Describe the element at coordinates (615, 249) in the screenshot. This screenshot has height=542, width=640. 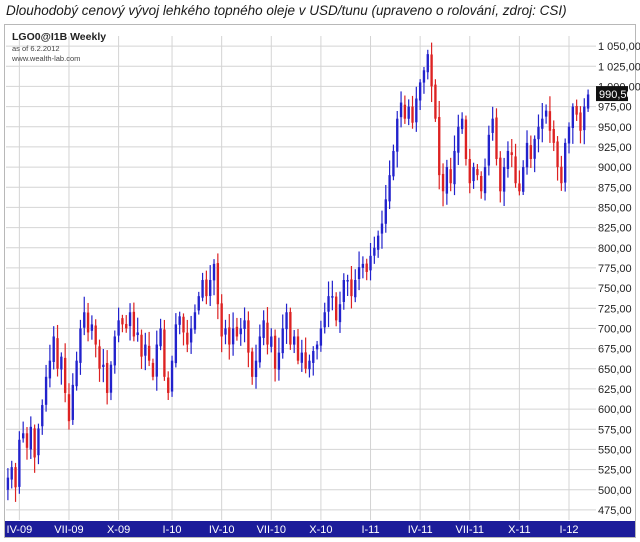
I see `y-tick-label: 800,00` at that location.